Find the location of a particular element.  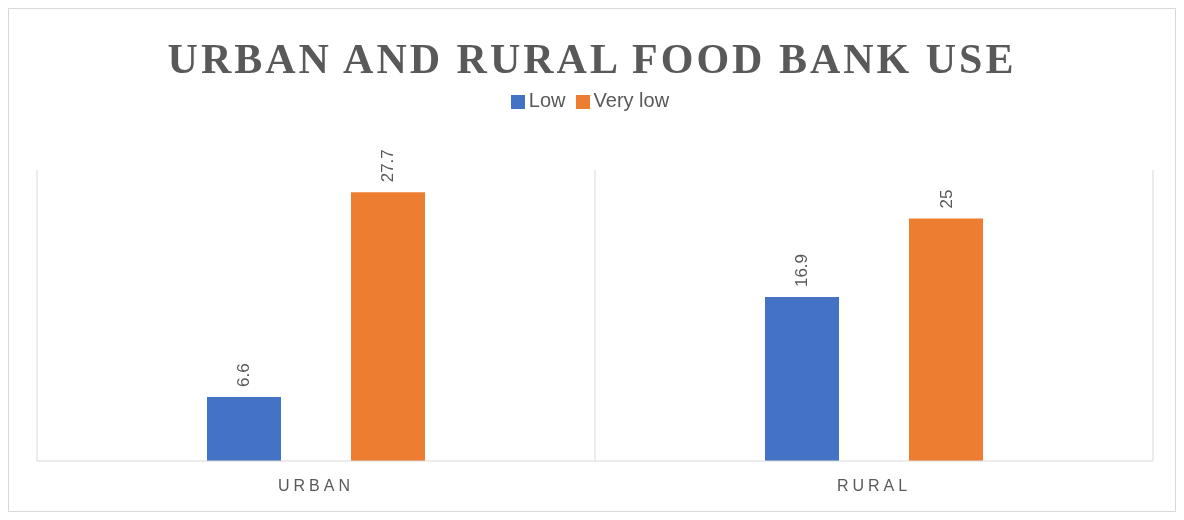

legend-label: Low is located at coordinates (547, 100).